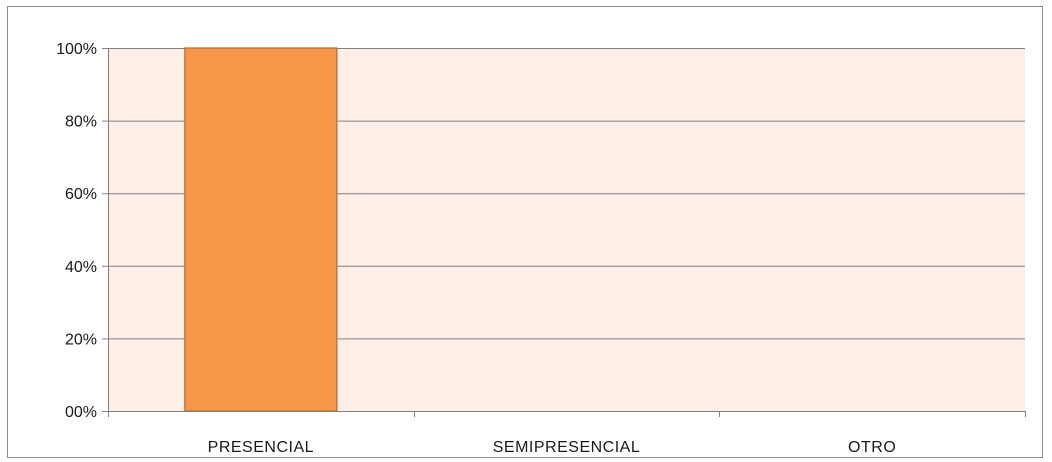 The width and height of the screenshot is (1052, 462). Describe the element at coordinates (76, 49) in the screenshot. I see `y-tick-label: 100%` at that location.